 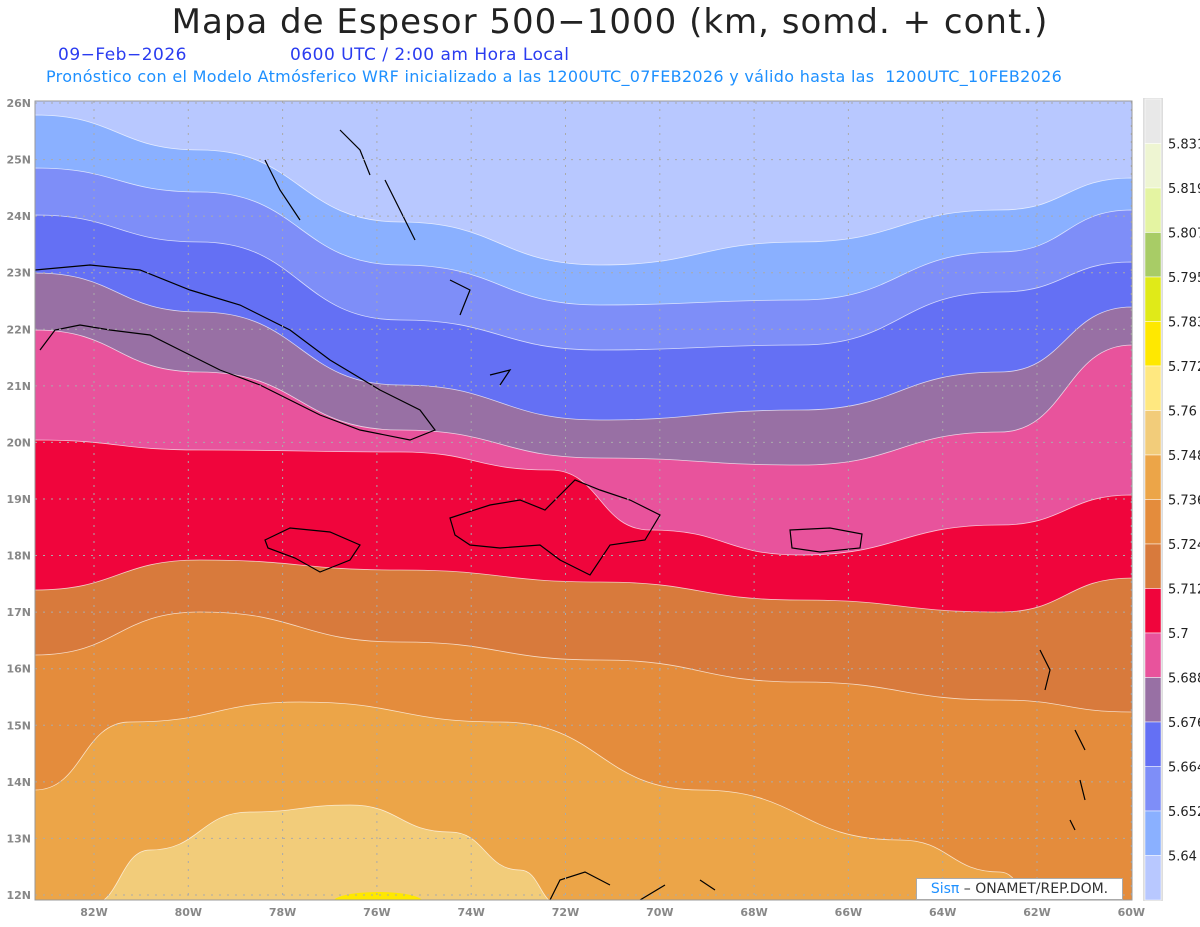 What do you see at coordinates (1184, 145) in the screenshot?
I see `colorbar-label: 5.831` at bounding box center [1184, 145].